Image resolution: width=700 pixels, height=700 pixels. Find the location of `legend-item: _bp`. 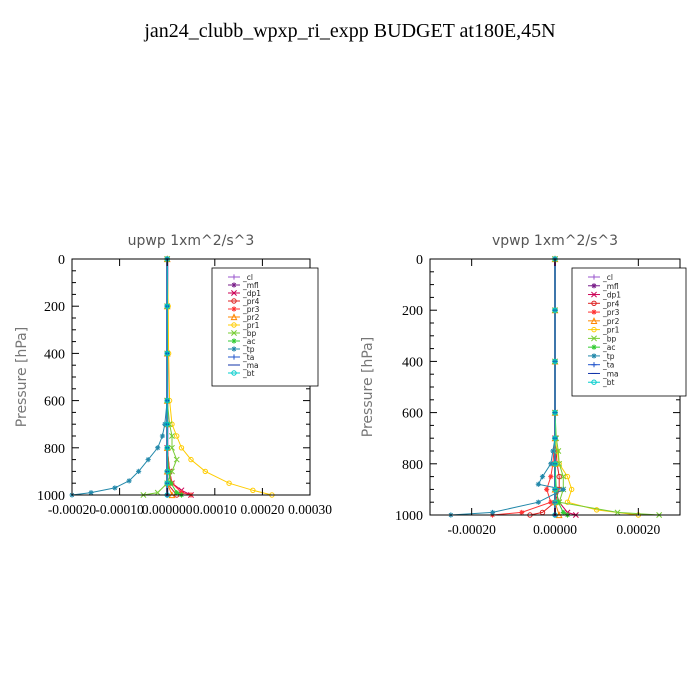

legend-item: _bp is located at coordinates (242, 333).